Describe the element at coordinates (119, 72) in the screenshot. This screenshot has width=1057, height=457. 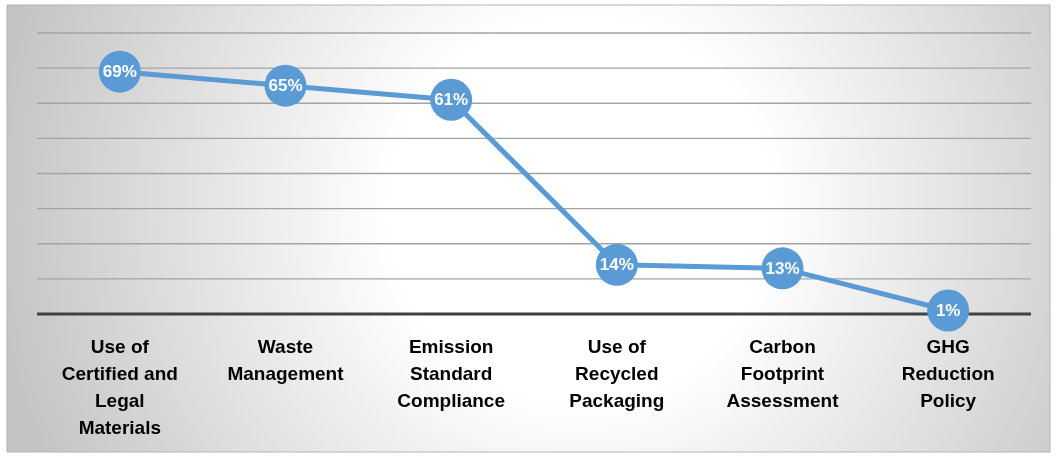
I see `data-label: 69%` at that location.